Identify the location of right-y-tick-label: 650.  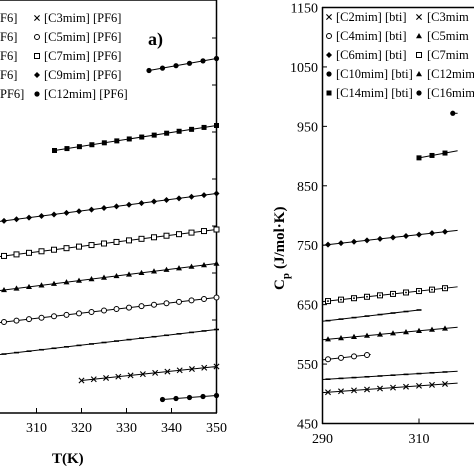
(307, 306).